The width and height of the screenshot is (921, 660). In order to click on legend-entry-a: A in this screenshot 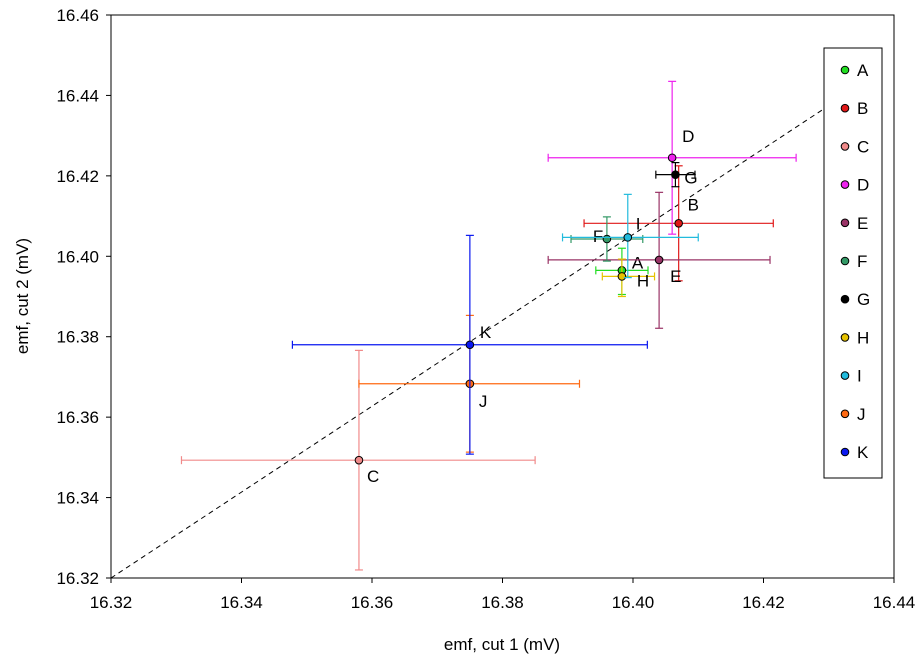, I will do `click(854, 70)`.